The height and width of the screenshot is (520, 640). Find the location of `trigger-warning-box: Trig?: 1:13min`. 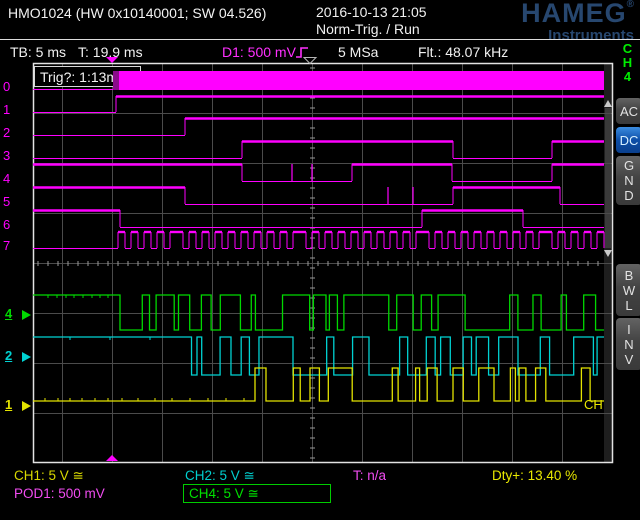

trigger-warning-box: Trig?: 1:13min is located at coordinates (87, 76).